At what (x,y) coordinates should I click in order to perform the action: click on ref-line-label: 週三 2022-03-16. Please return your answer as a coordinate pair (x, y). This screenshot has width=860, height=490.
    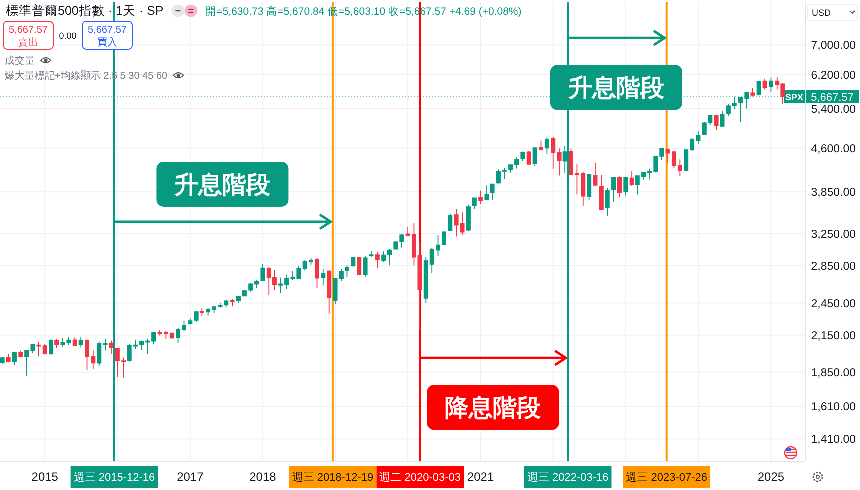
    Looking at the image, I should click on (568, 478).